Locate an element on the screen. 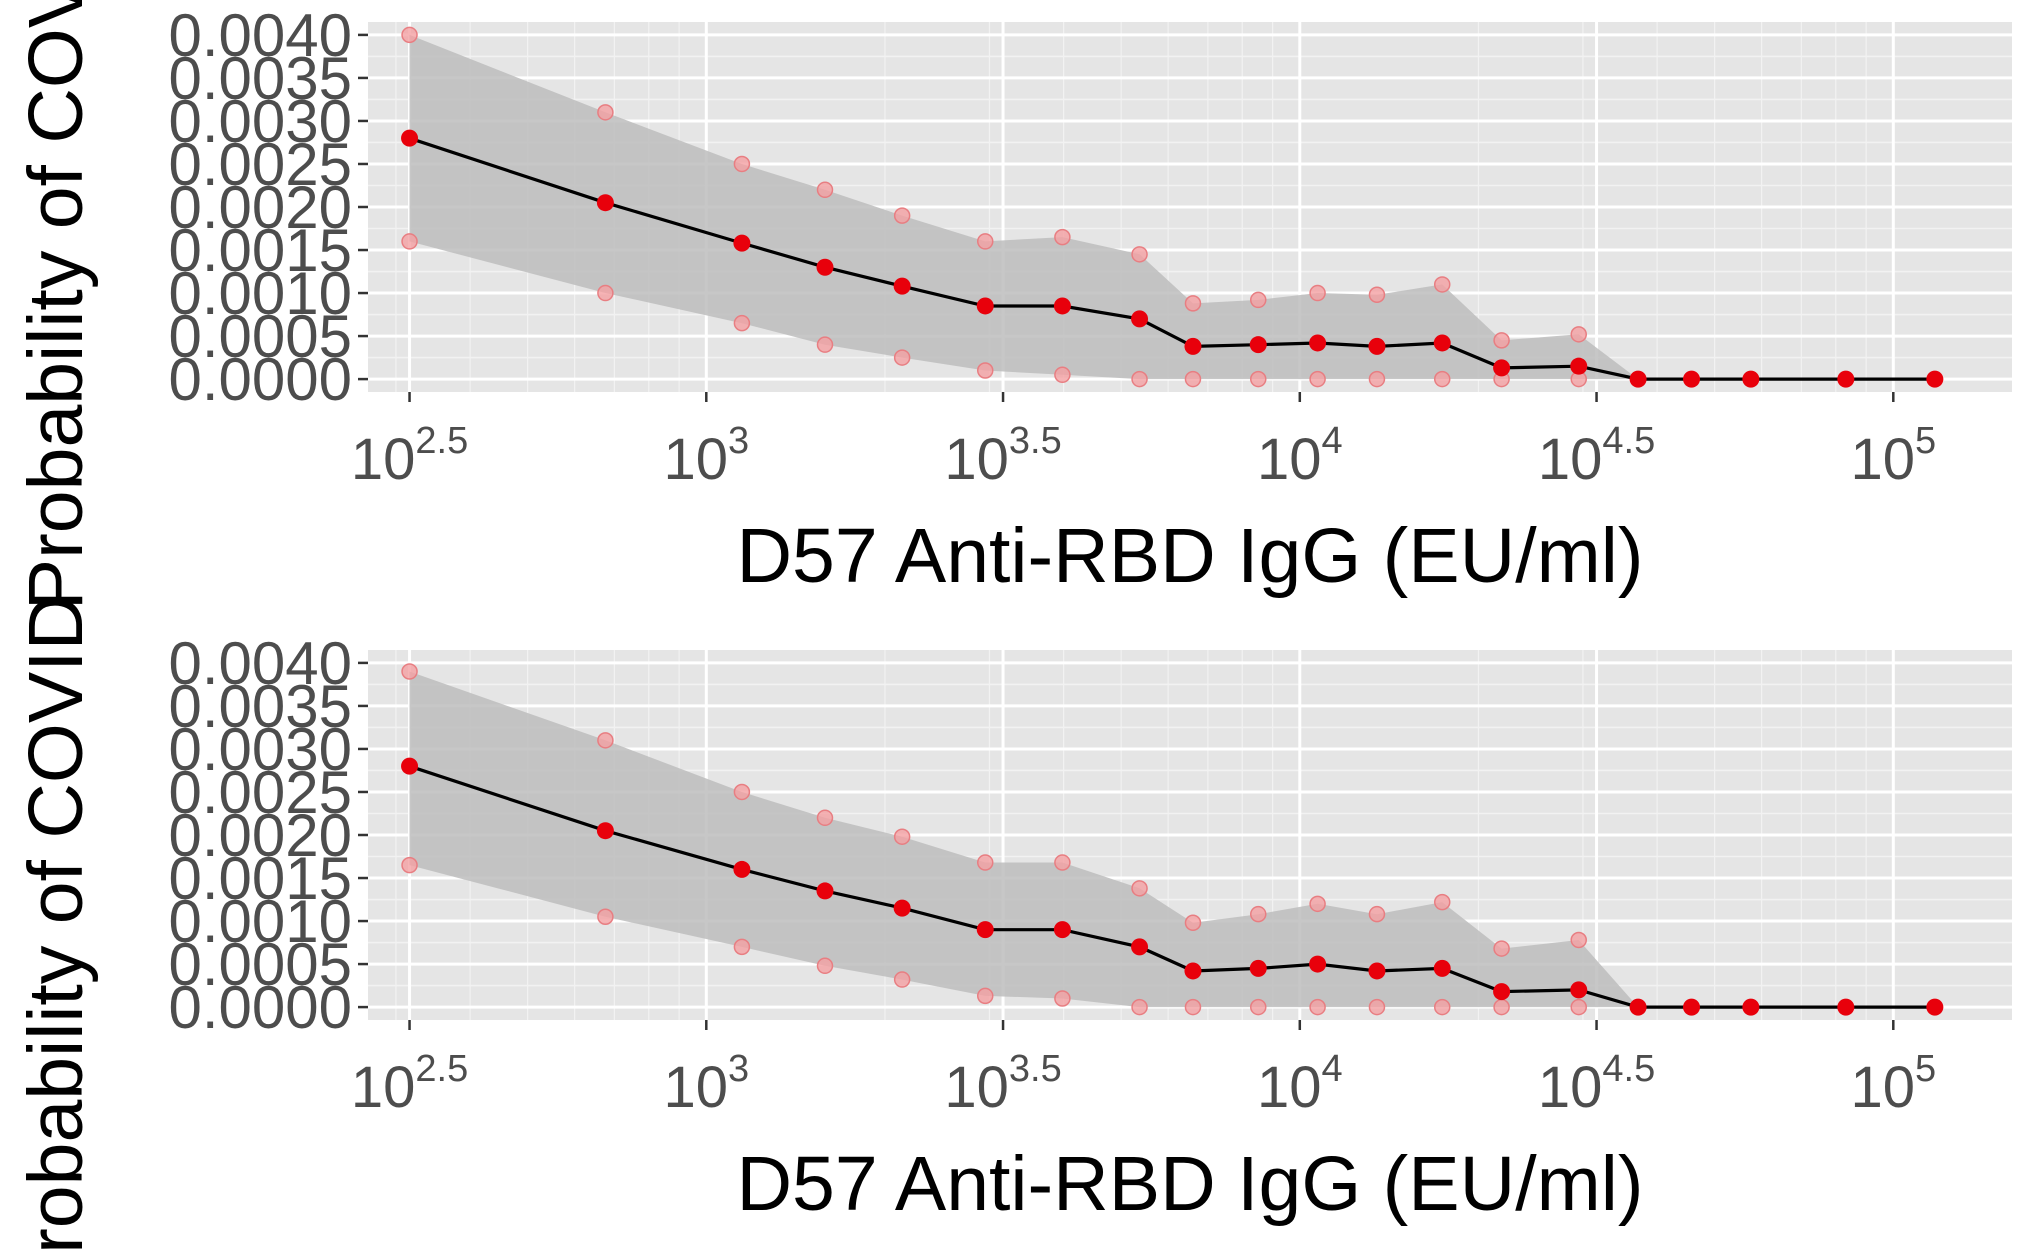 The width and height of the screenshot is (2024, 1251). y-tick-label: 0.0035 is located at coordinates (260, 706).